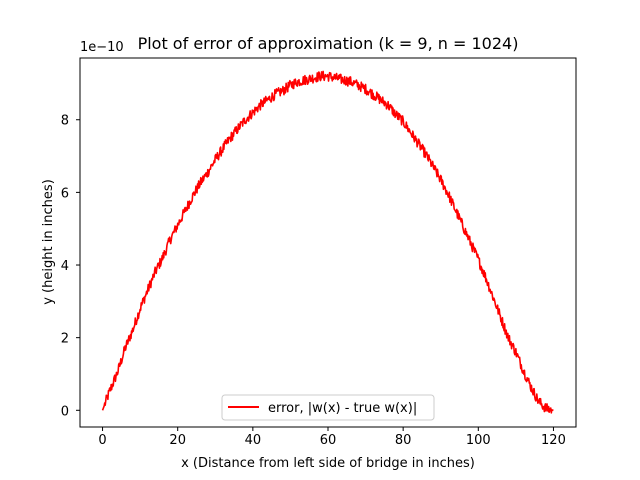  I want to click on x-tick-label: 60, so click(328, 440).